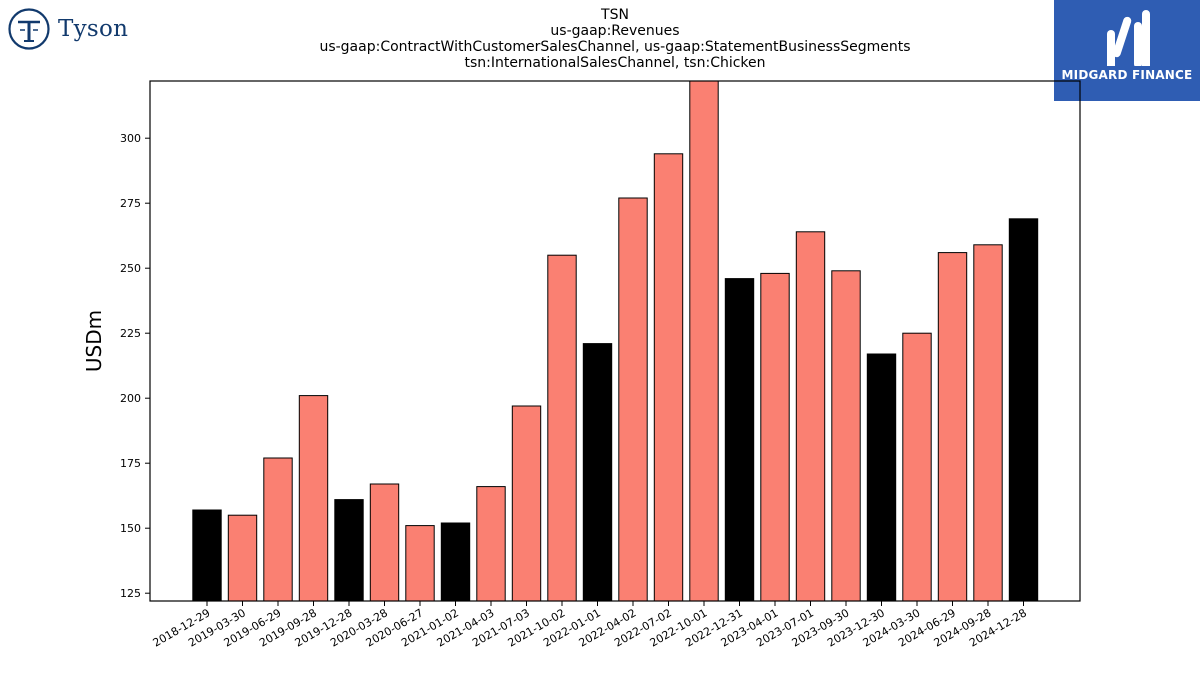 This screenshot has width=1200, height=675. What do you see at coordinates (130, 463) in the screenshot?
I see `y-tick-label: 175` at bounding box center [130, 463].